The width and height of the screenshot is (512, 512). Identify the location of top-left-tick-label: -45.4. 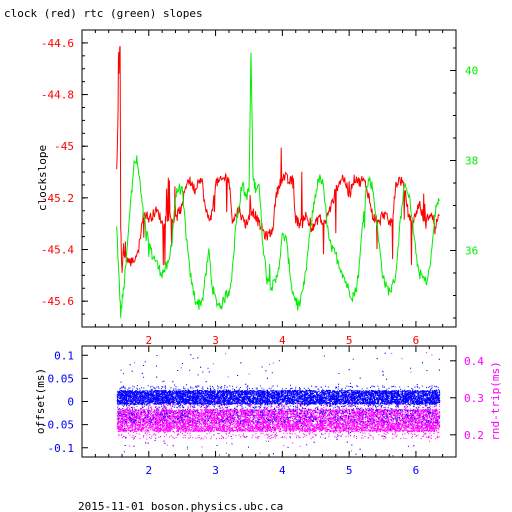
(57, 250).